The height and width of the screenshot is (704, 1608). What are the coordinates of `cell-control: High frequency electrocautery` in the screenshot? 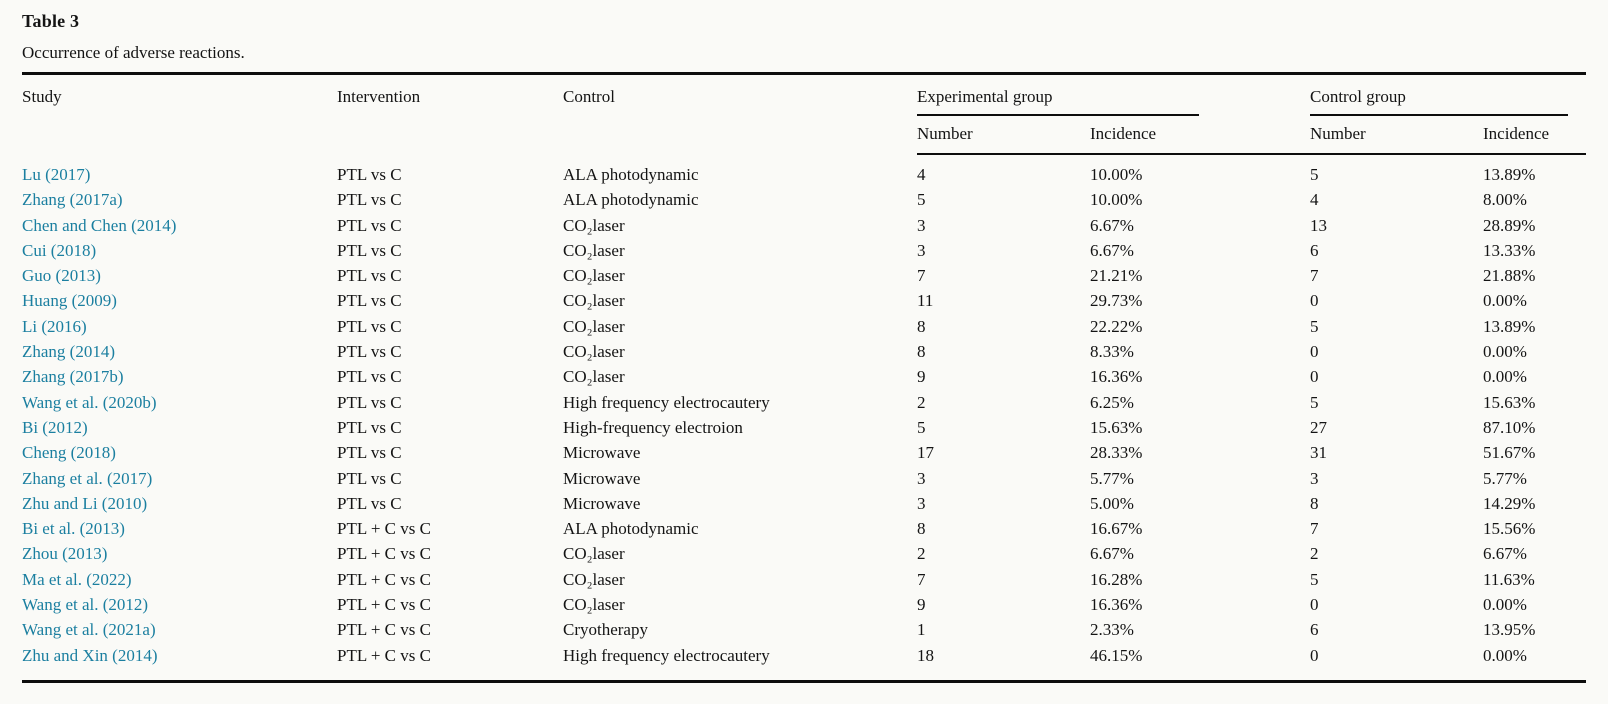 It's located at (666, 655).